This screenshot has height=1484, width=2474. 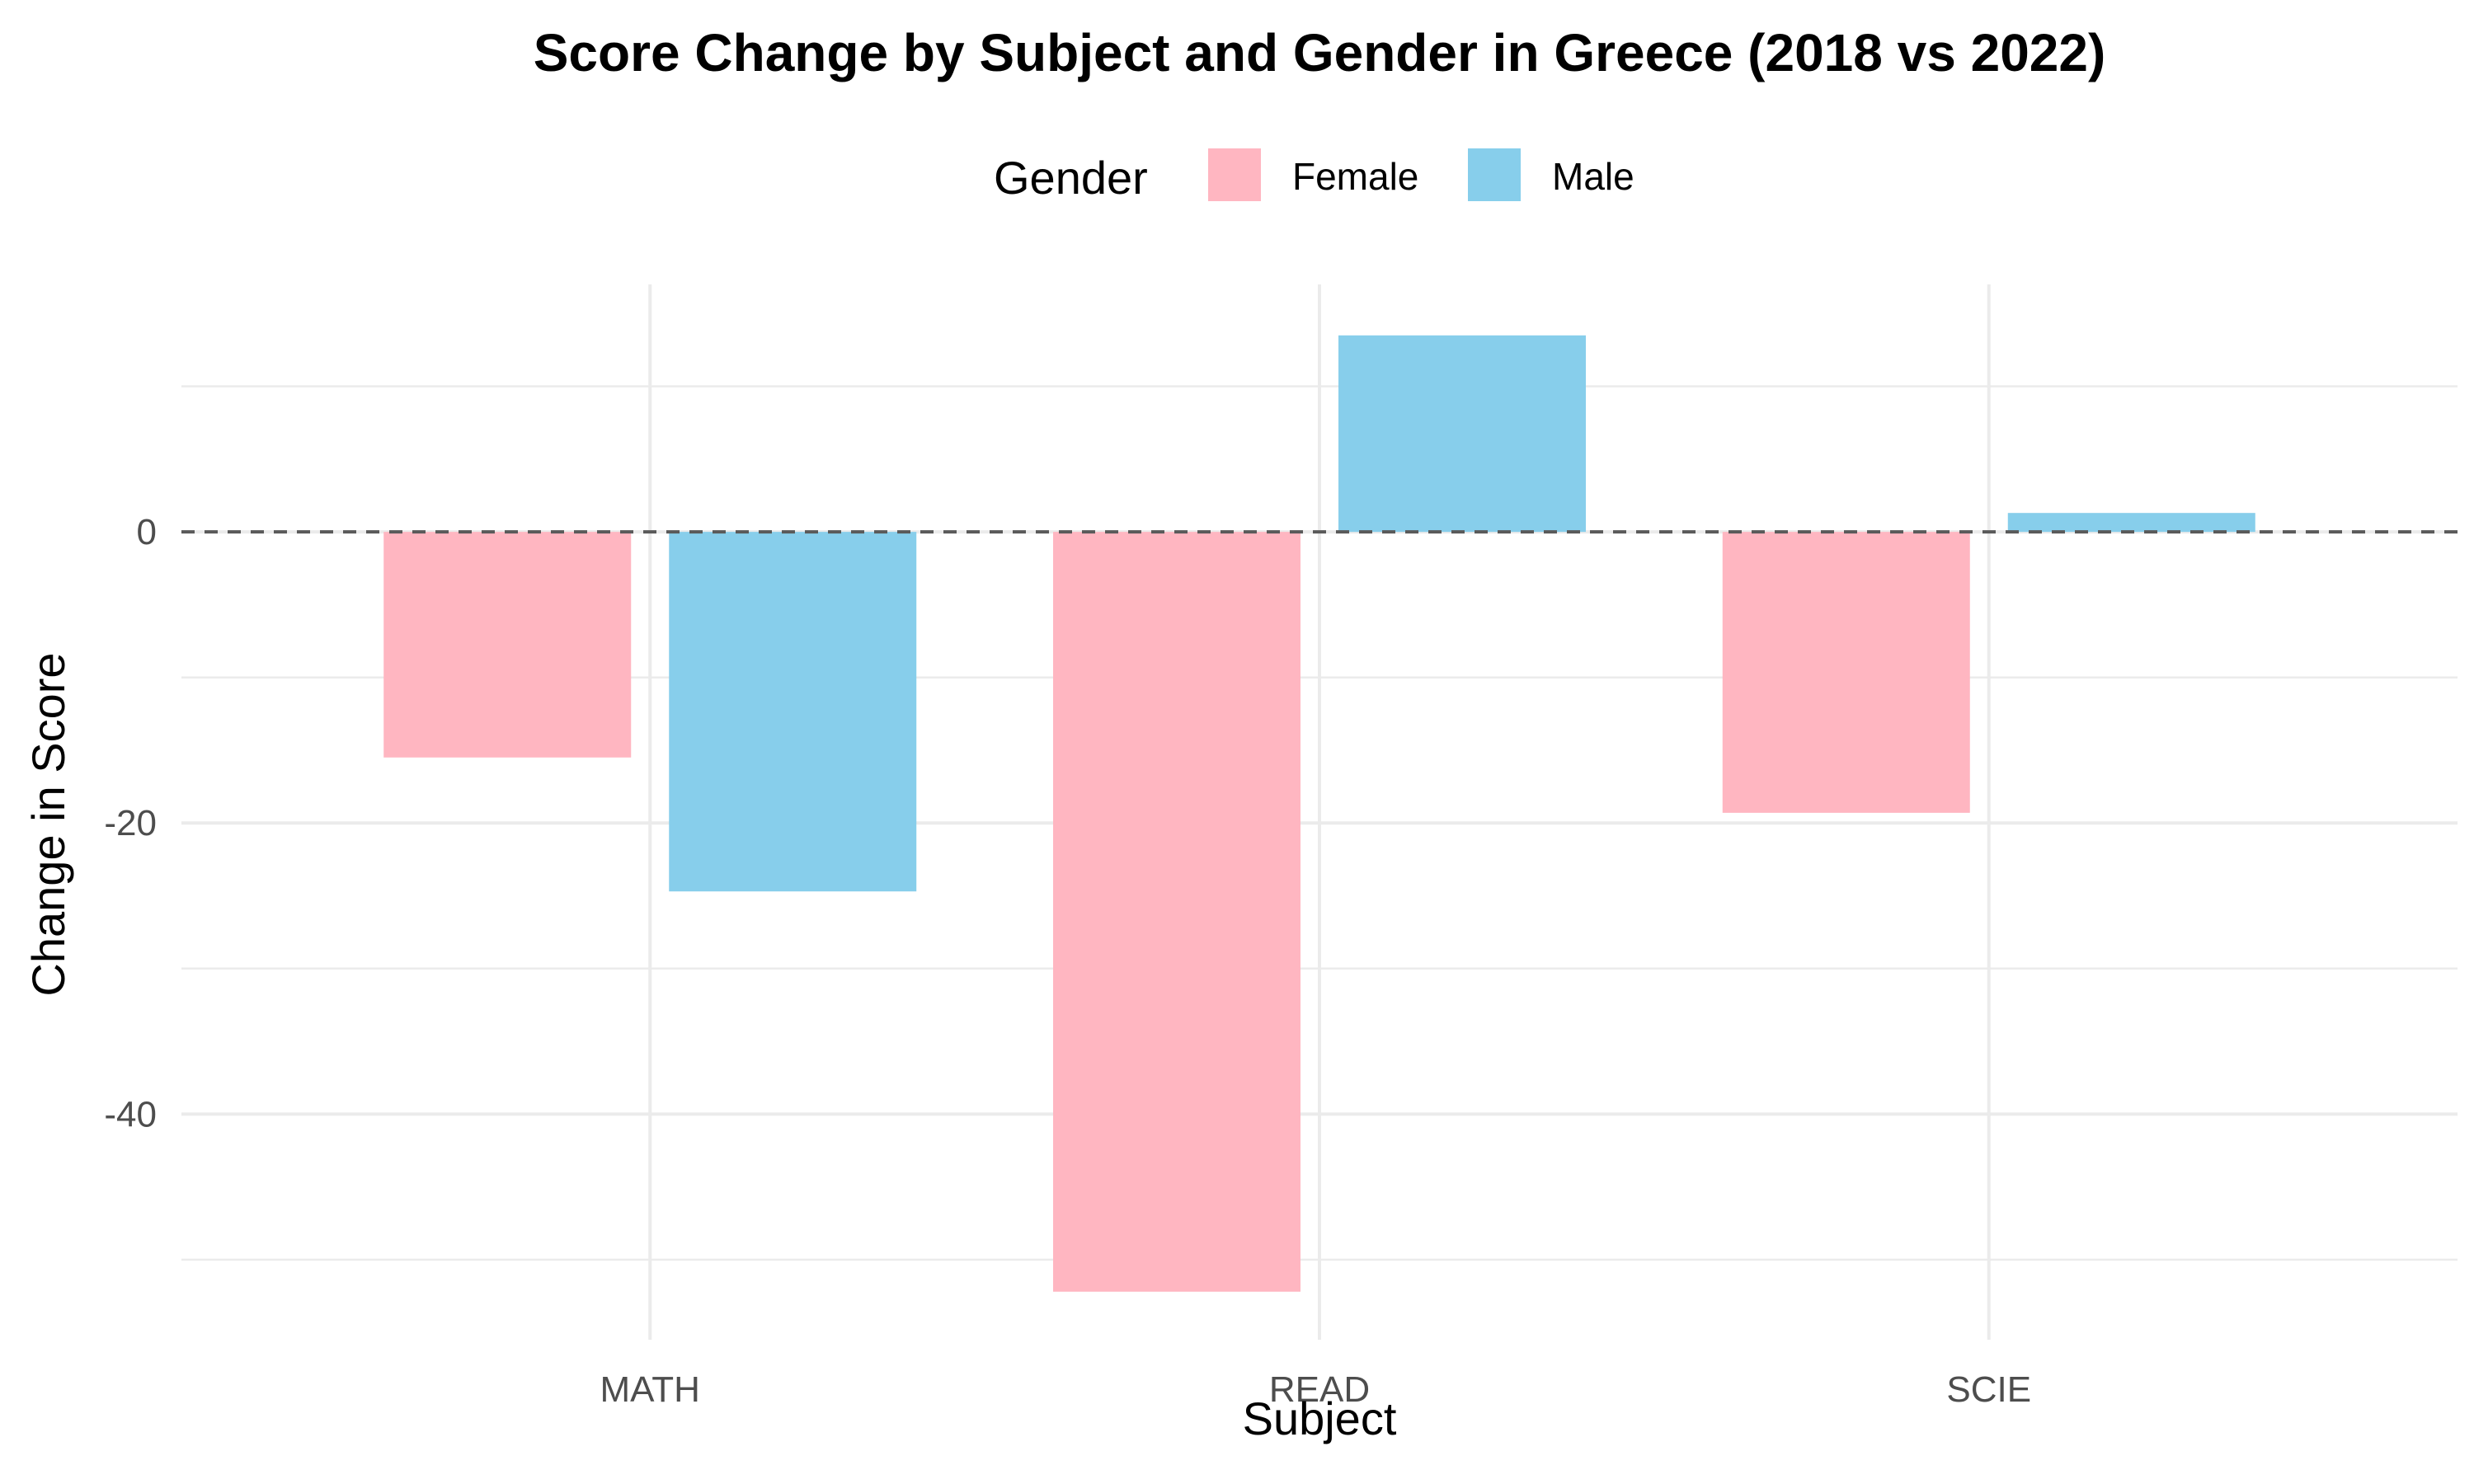 I want to click on x-tick-label: READ, so click(x=1319, y=1389).